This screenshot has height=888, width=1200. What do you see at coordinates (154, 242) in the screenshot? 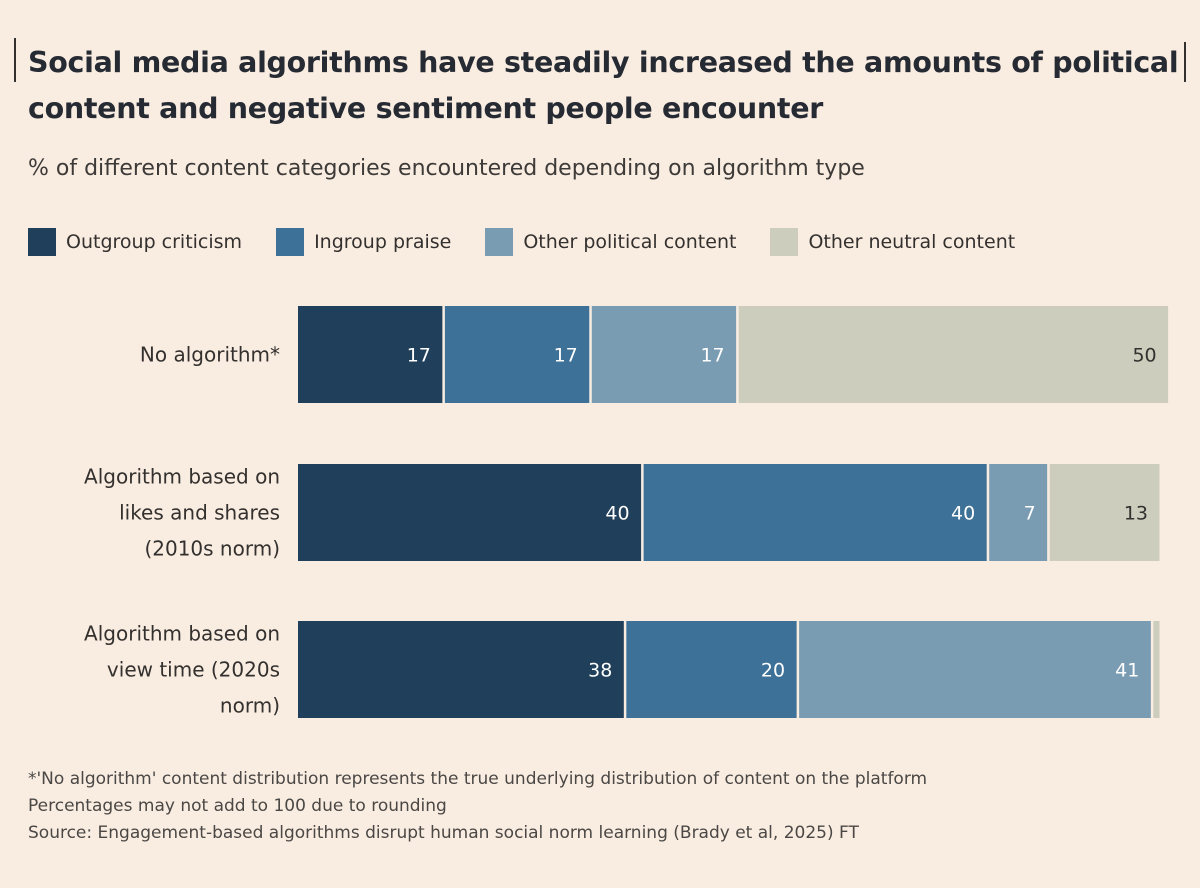
I see `legend-label: Outgroup criticism` at bounding box center [154, 242].